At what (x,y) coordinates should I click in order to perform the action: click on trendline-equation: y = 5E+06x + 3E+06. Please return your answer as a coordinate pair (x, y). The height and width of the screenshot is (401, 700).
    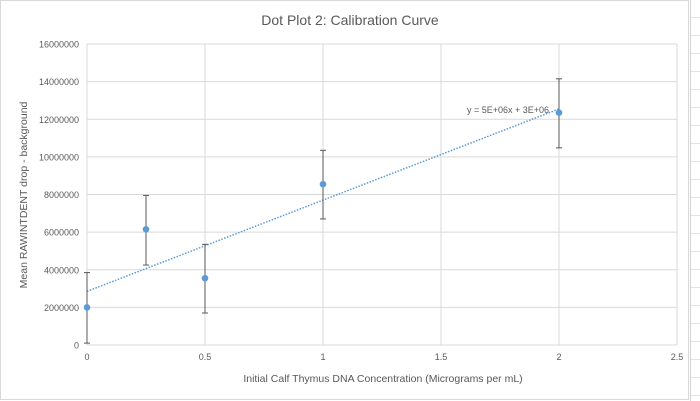
    Looking at the image, I should click on (508, 110).